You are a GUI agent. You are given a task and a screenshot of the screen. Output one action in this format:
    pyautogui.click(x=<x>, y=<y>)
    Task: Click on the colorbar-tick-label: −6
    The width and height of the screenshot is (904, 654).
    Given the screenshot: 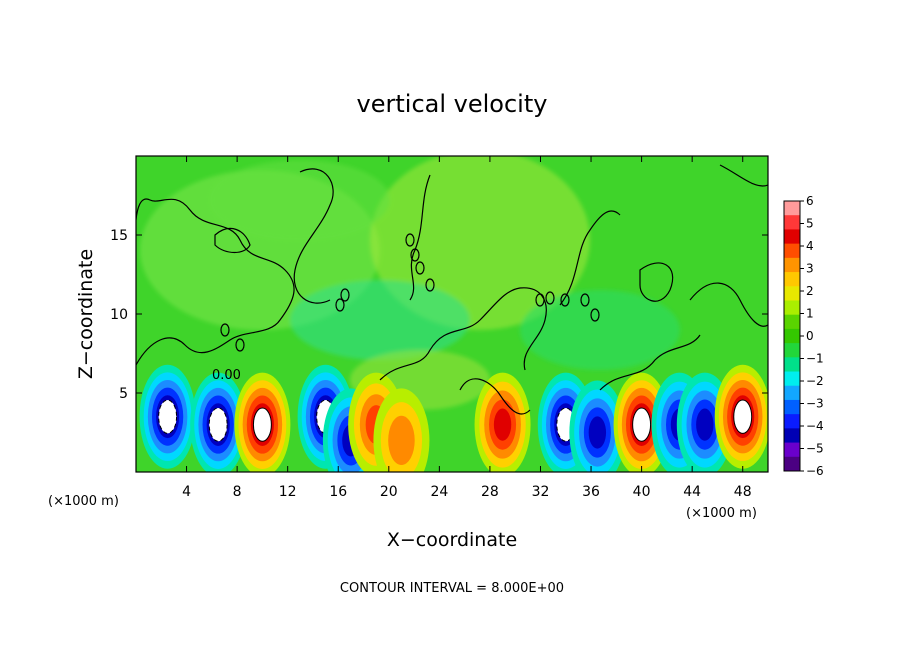 What is the action you would take?
    pyautogui.click(x=815, y=471)
    